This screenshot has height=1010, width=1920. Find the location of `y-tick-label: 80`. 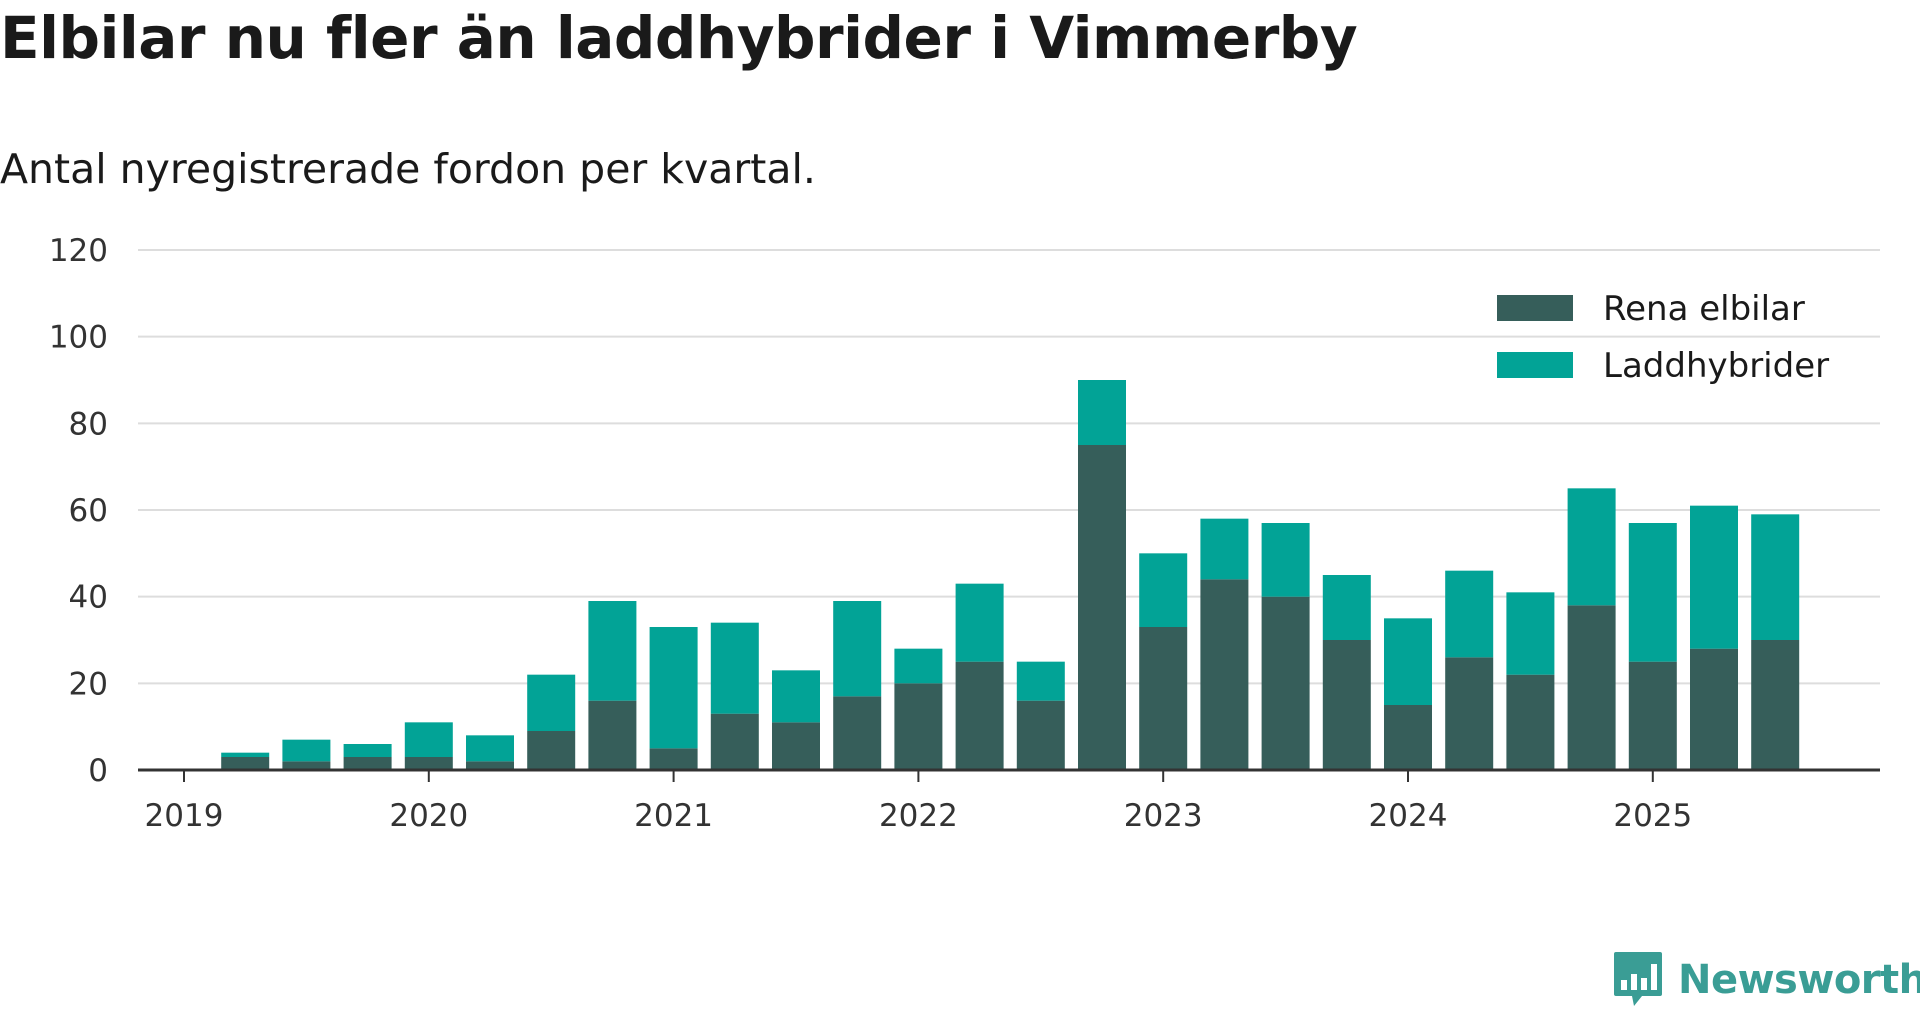

y-tick-label: 80 is located at coordinates (88, 424).